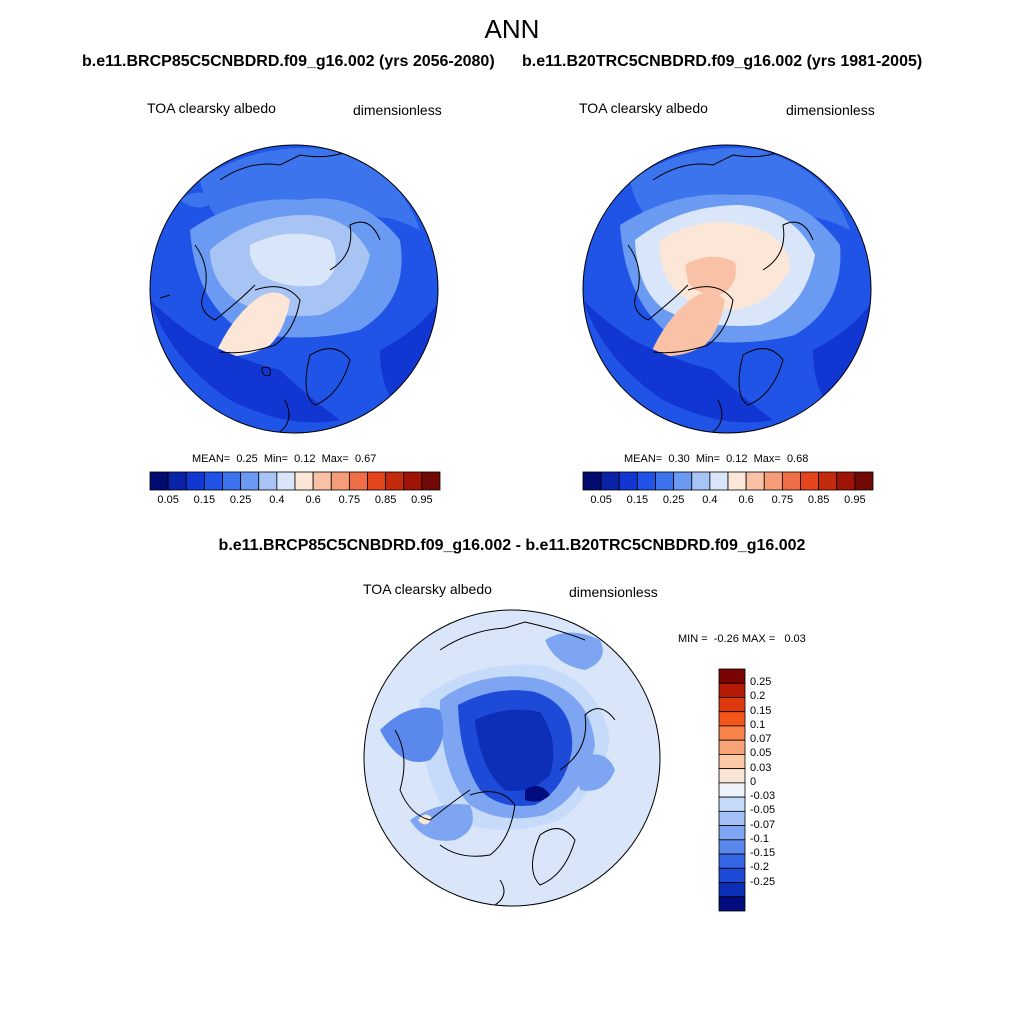  Describe the element at coordinates (427, 589) in the screenshot. I see `diff-var-label: TOA clearsky albedo` at that location.